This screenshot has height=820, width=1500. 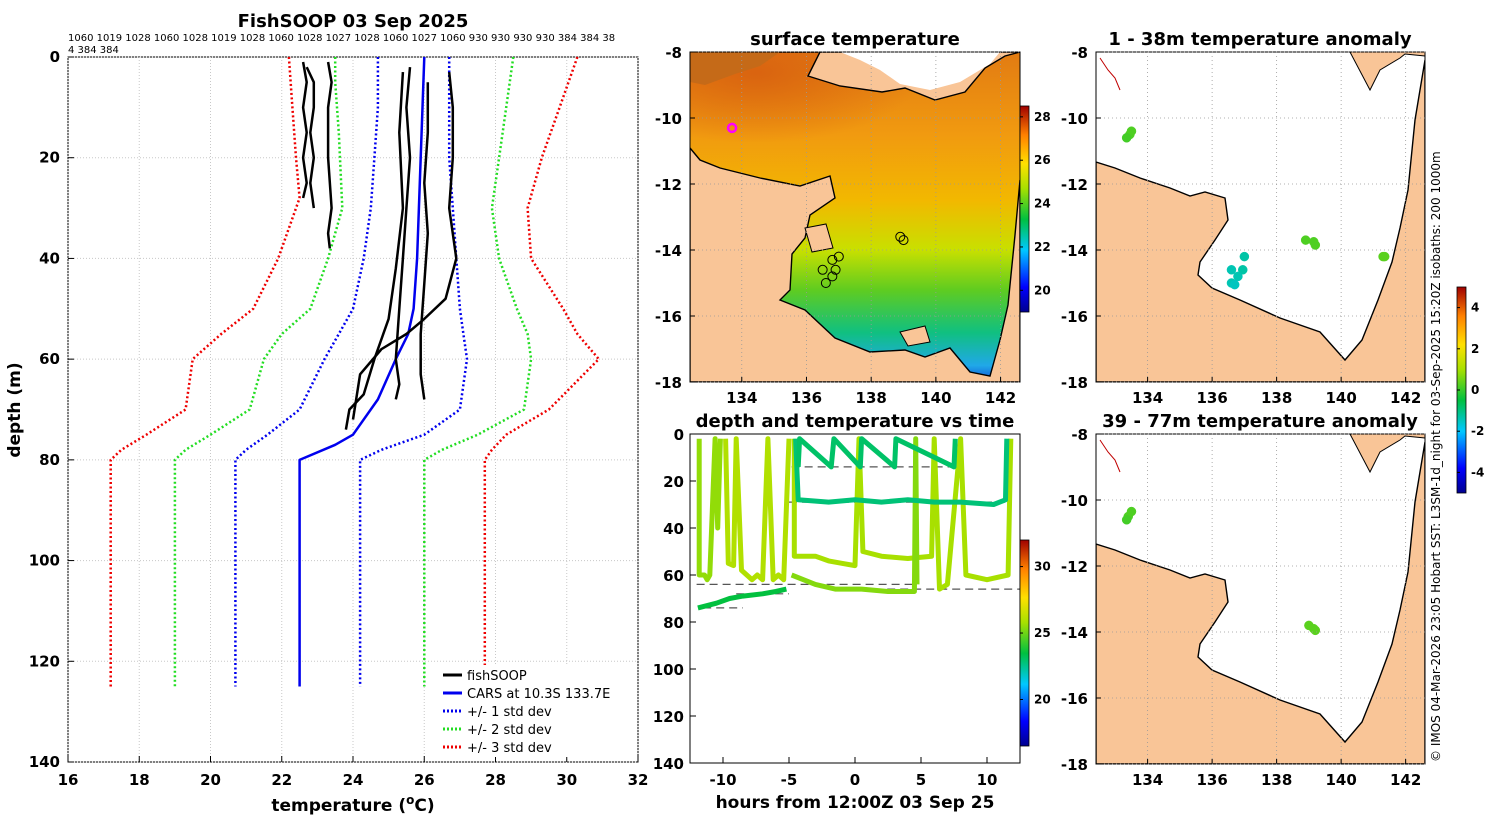 What do you see at coordinates (673, 576) in the screenshot?
I see `depth-time-ytick-label: 60` at bounding box center [673, 576].